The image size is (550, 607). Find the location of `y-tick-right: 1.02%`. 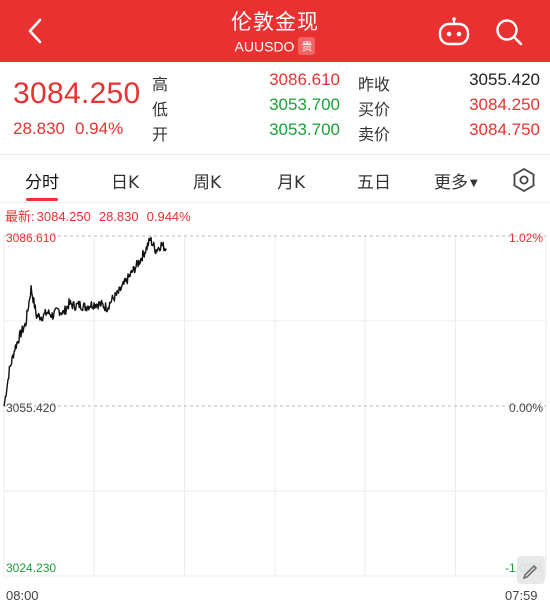

y-tick-right: 1.02% is located at coordinates (526, 238).